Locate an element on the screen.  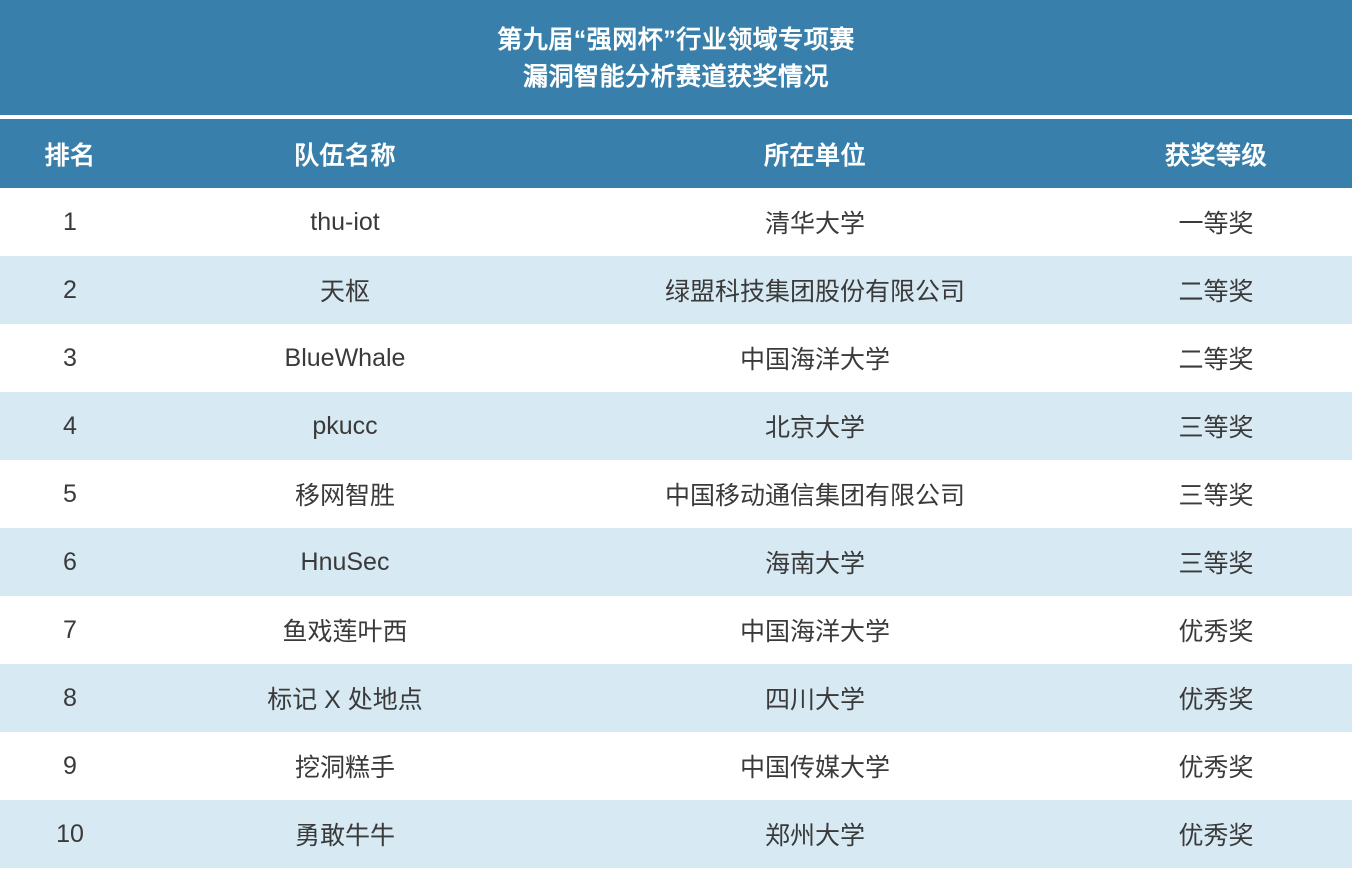
table-header-row: 排名 队伍名称 所在单位 获奖等级 is located at coordinates (676, 153).